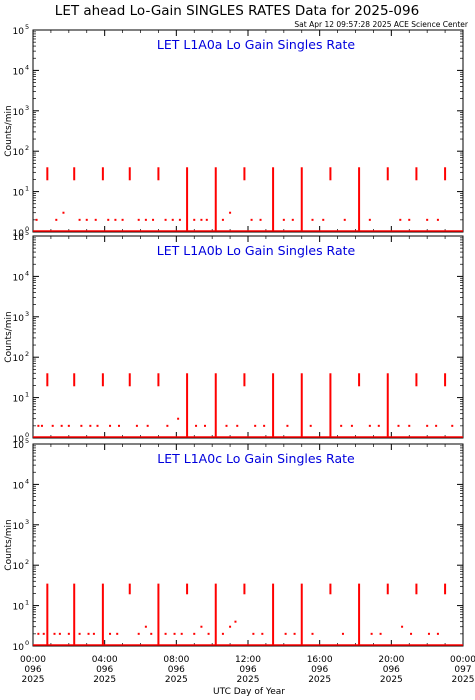  What do you see at coordinates (256, 458) in the screenshot?
I see `panel-title: LET L1A0c Lo Gain Singles Rate` at bounding box center [256, 458].